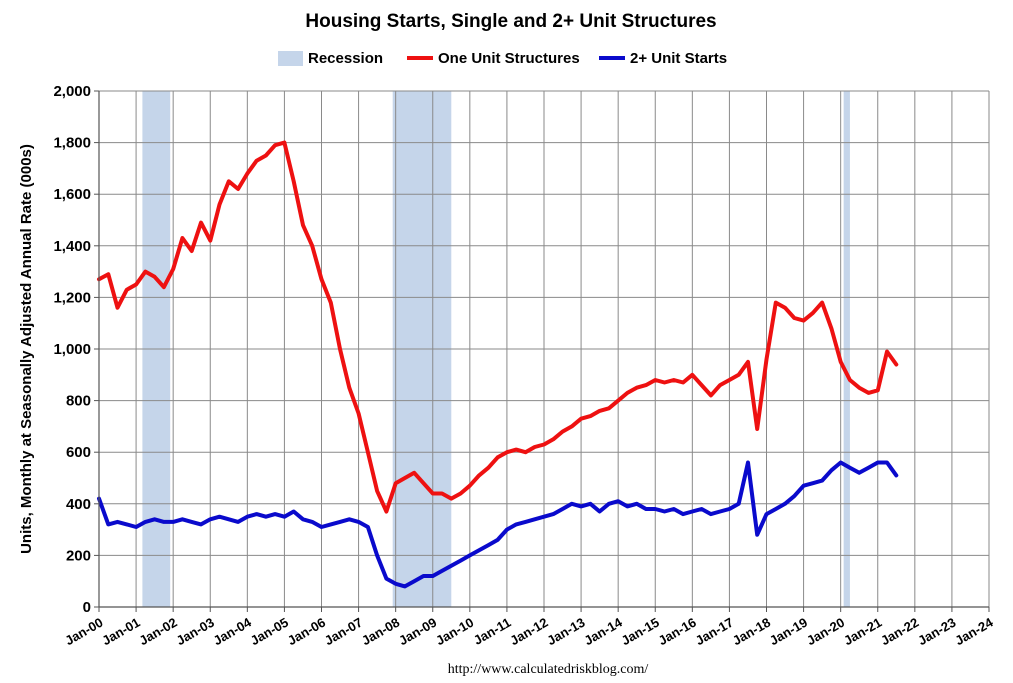 The height and width of the screenshot is (683, 1013). I want to click on x-tick-label-19: Jan-19, so click(788, 632).